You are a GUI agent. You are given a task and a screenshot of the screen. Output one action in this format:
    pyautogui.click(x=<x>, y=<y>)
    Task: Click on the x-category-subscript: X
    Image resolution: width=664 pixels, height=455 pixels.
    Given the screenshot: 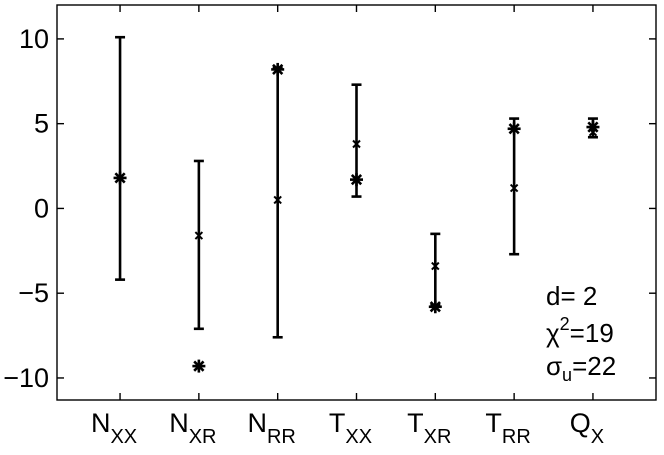 What is the action you would take?
    pyautogui.click(x=597, y=437)
    